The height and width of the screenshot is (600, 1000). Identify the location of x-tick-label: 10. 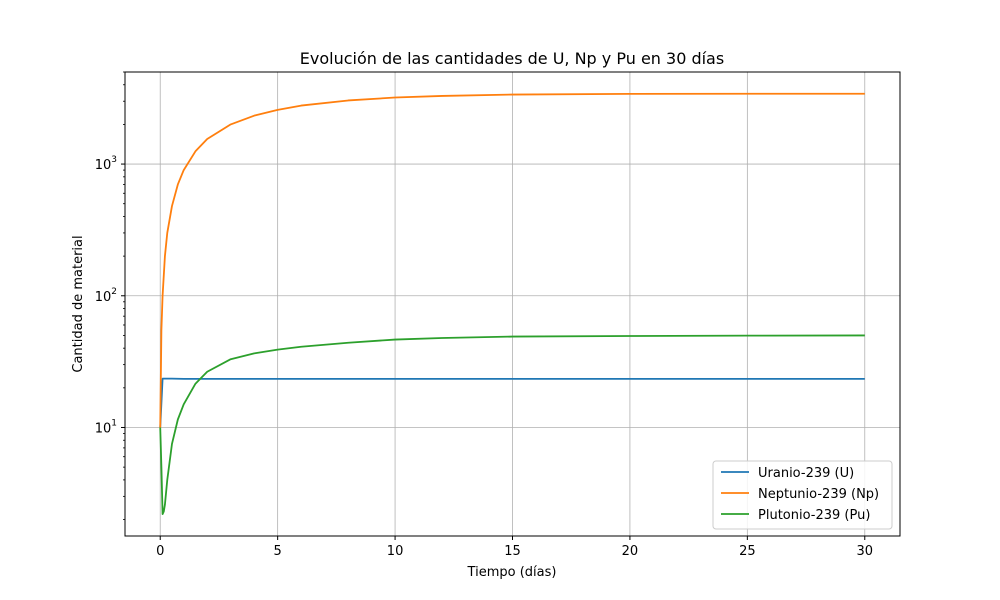
(395, 551).